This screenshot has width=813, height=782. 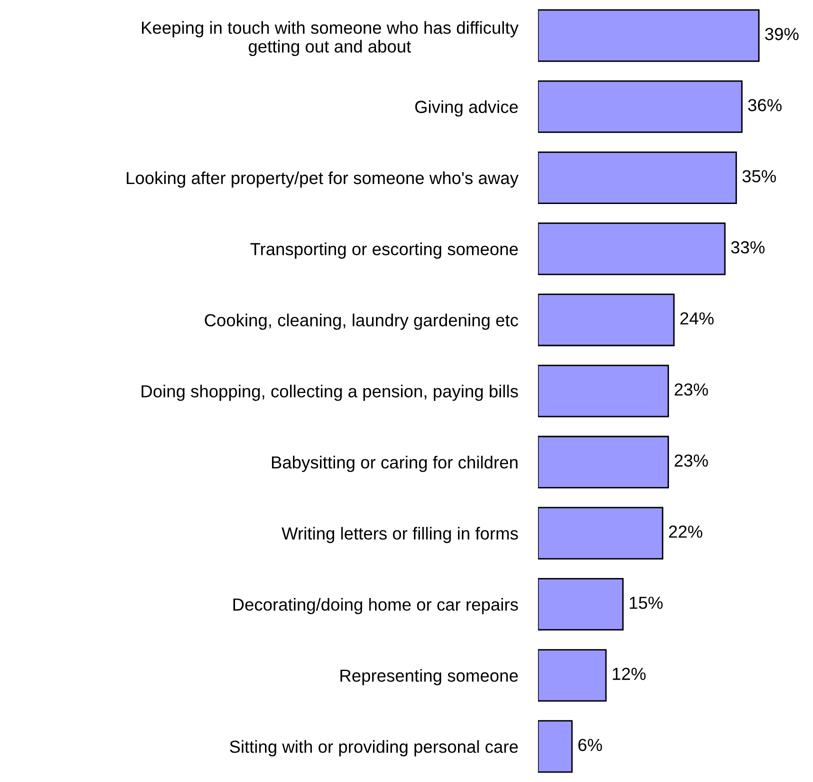 What do you see at coordinates (395, 464) in the screenshot?
I see `y-tick-label: Babysitting or caring for children` at bounding box center [395, 464].